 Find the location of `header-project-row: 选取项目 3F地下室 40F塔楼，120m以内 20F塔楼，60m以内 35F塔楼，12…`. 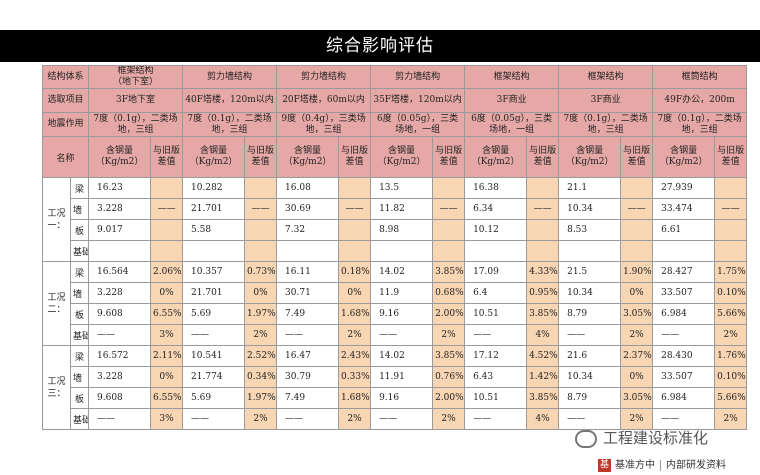

header-project-row: 选取项目 3F地下室 40F塔楼，120m以内 20F塔楼，60m以内 35F塔楼，12… is located at coordinates (394, 100).